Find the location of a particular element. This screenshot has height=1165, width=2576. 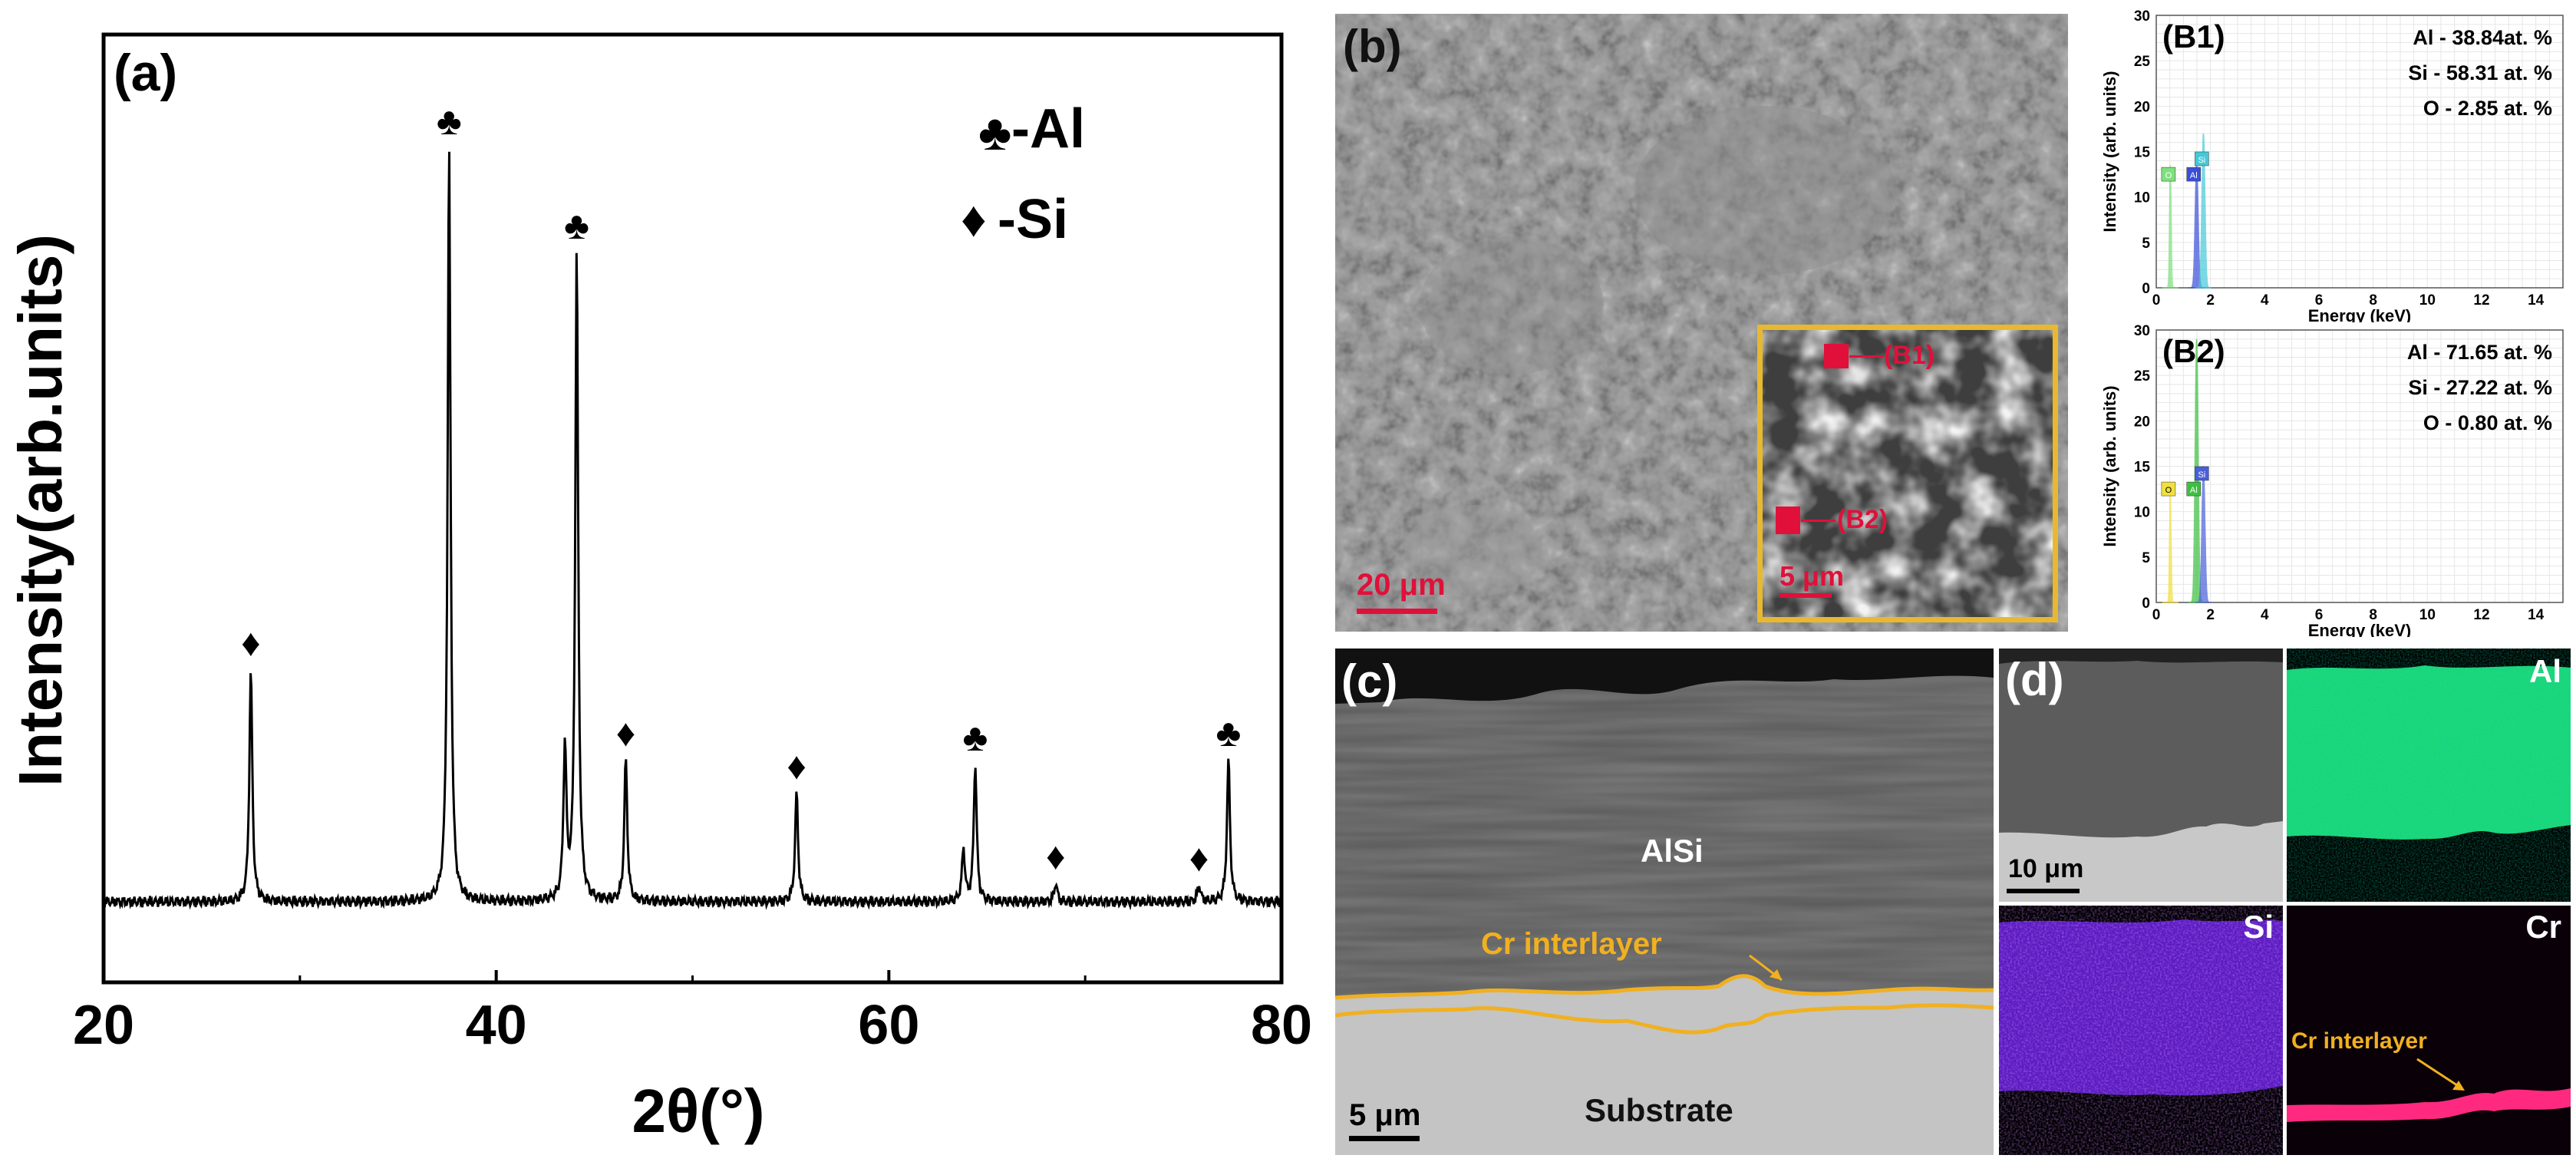

al-map-label: Al is located at coordinates (2545, 671).